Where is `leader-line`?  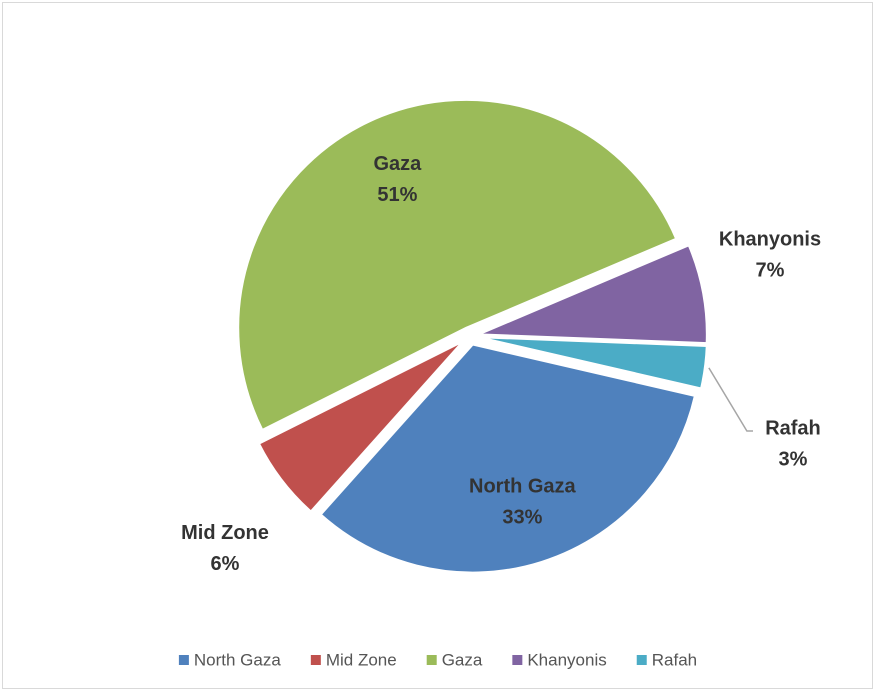 leader-line is located at coordinates (730, 399).